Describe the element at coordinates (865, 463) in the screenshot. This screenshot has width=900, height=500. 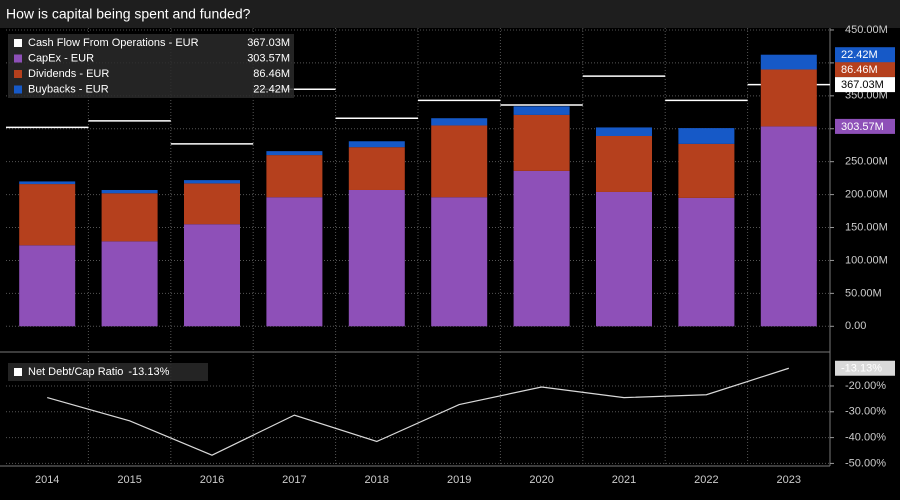
I see `y-tick-label: -50.00%` at that location.